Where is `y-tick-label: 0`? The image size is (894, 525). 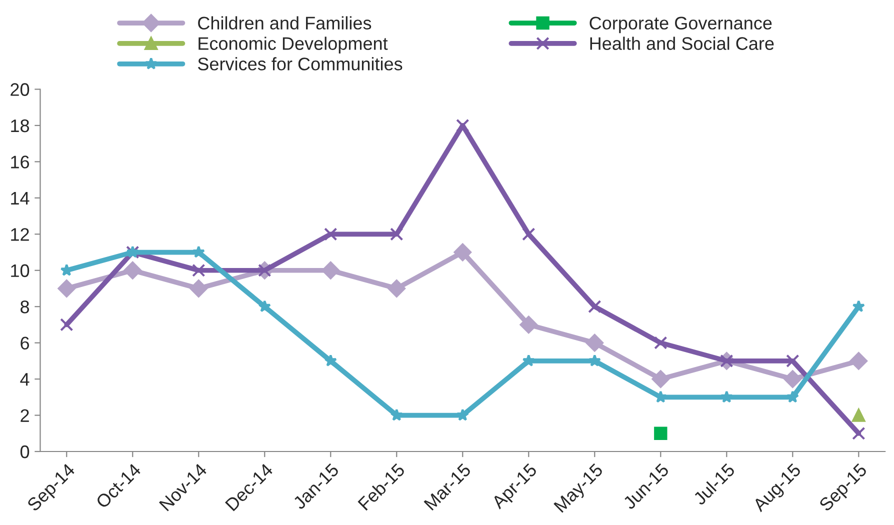 y-tick-label: 0 is located at coordinates (25, 451).